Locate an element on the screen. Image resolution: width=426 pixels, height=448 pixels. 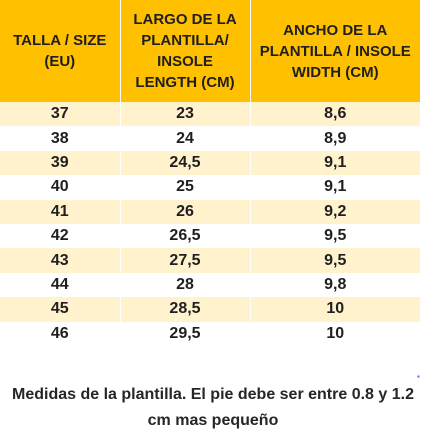
table-row: 45 28,5 10 is located at coordinates (210, 309).